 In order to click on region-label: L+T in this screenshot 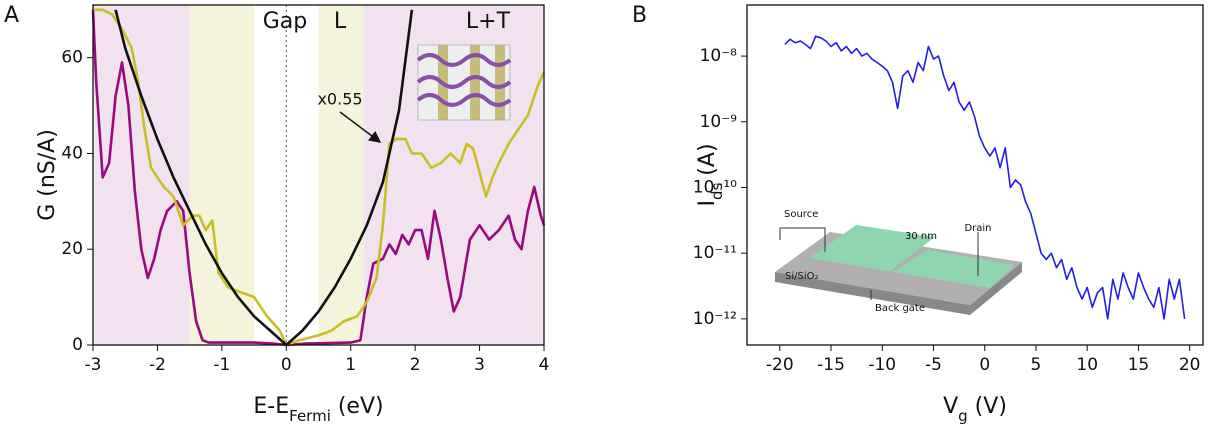, I will do `click(488, 21)`.